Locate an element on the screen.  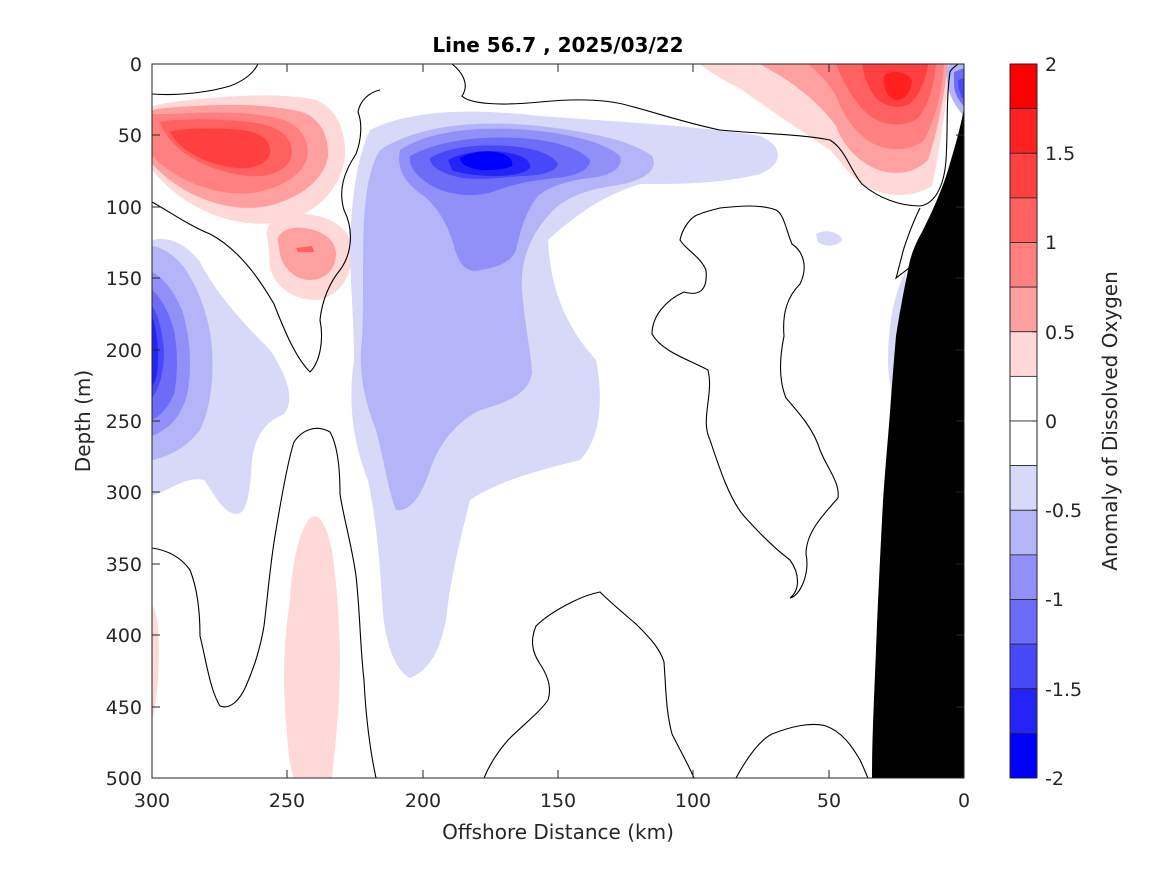
colorbar-tick-label: 1.5 is located at coordinates (1060, 154).